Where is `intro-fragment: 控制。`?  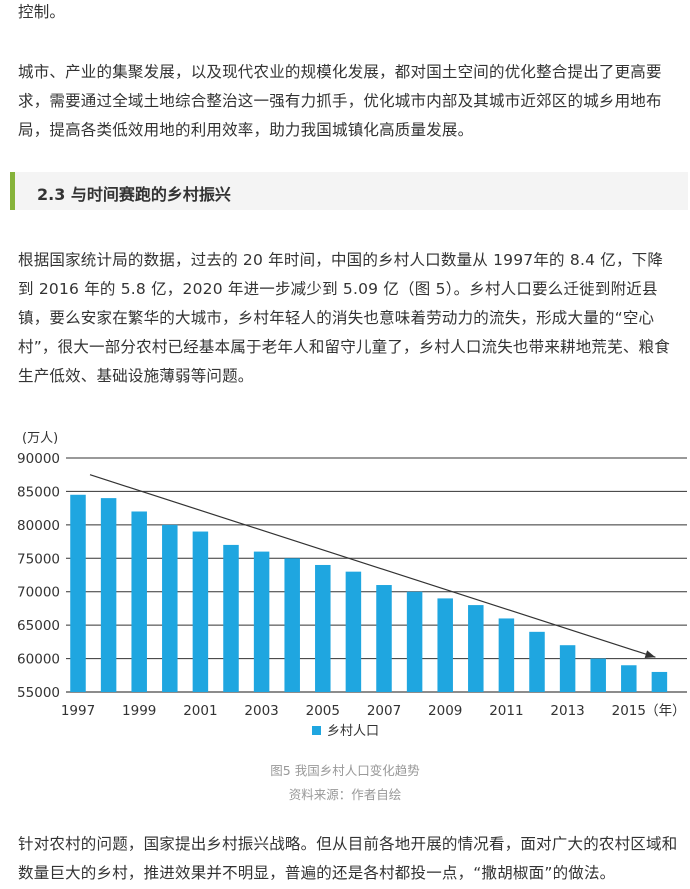
intro-fragment: 控制。 is located at coordinates (42, 12).